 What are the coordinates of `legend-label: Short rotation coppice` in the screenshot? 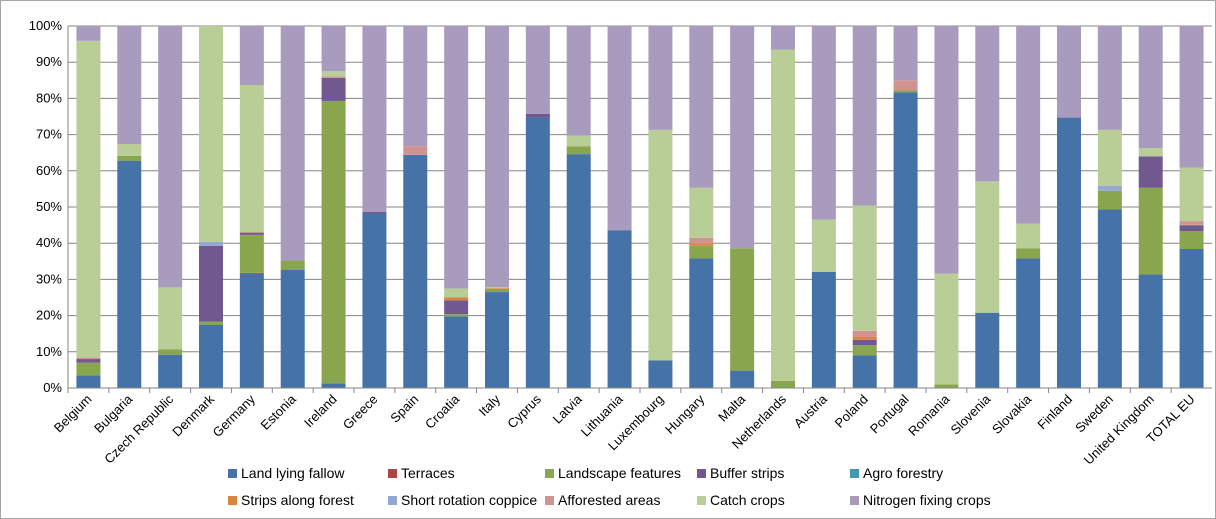 It's located at (469, 500).